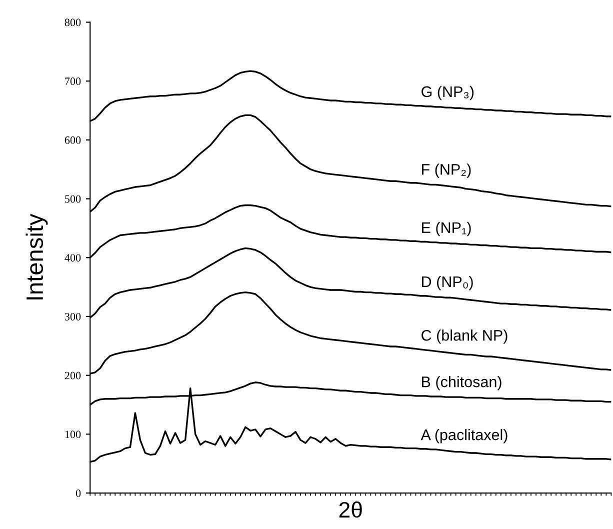 This screenshot has width=613, height=529. Describe the element at coordinates (462, 383) in the screenshot. I see `series-label: B (chitosan)` at that location.